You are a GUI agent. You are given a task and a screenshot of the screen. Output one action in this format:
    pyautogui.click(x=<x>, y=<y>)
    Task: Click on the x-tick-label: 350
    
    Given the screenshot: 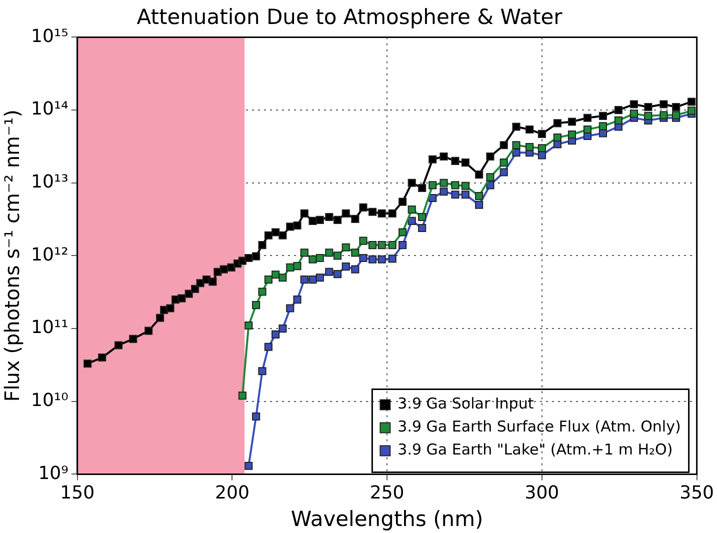 What is the action you would take?
    pyautogui.click(x=697, y=493)
    